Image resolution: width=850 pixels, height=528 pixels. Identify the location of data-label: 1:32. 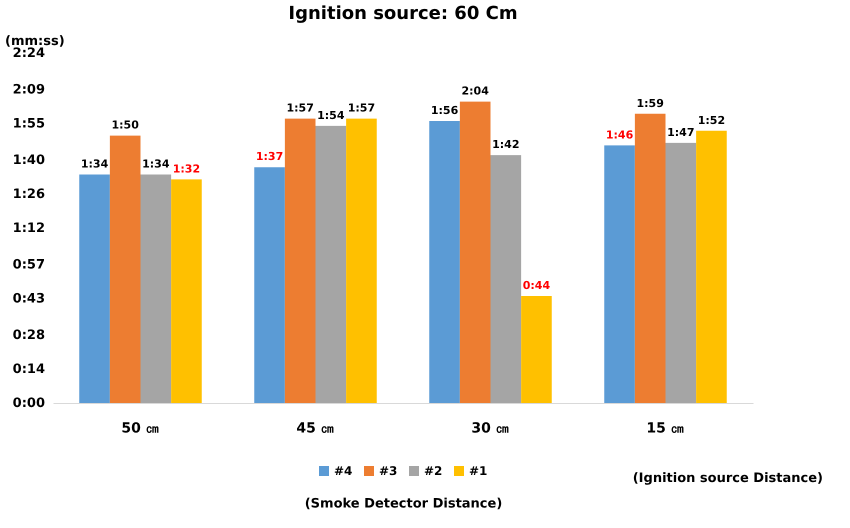
(186, 169).